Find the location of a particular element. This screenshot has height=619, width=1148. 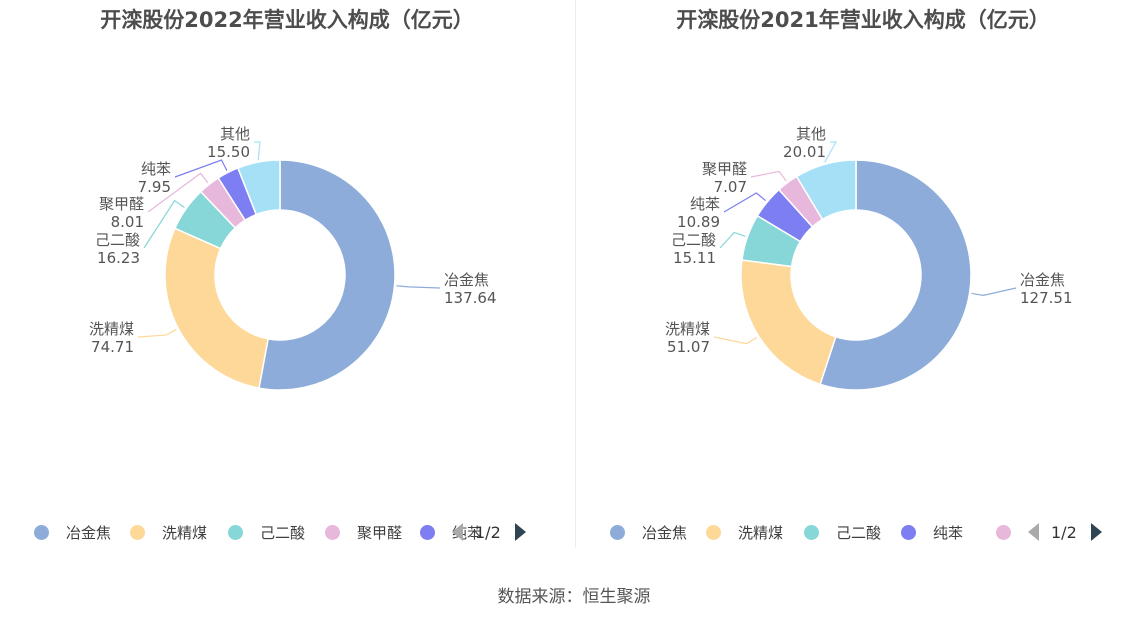

slice-label-value: 51.07 is located at coordinates (688, 347).